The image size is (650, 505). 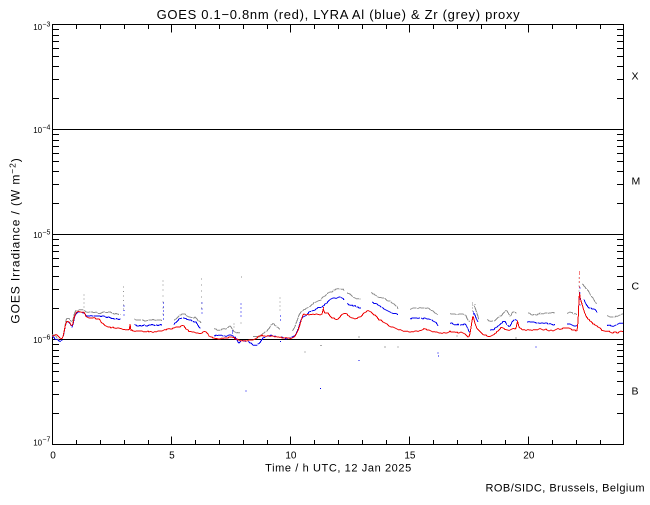 I want to click on svg-text: −5, so click(x=46, y=232).